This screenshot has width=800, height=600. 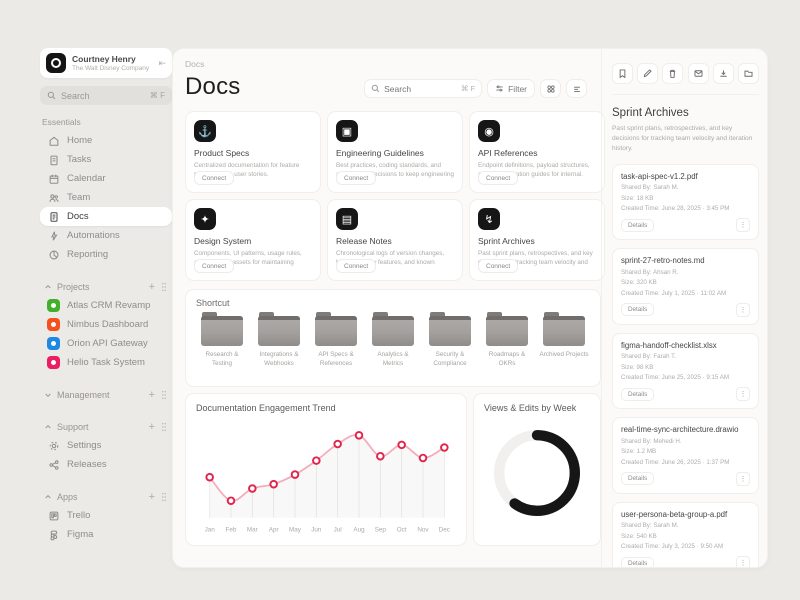 I want to click on sidebar-item-releases: Releases, so click(x=106, y=464).